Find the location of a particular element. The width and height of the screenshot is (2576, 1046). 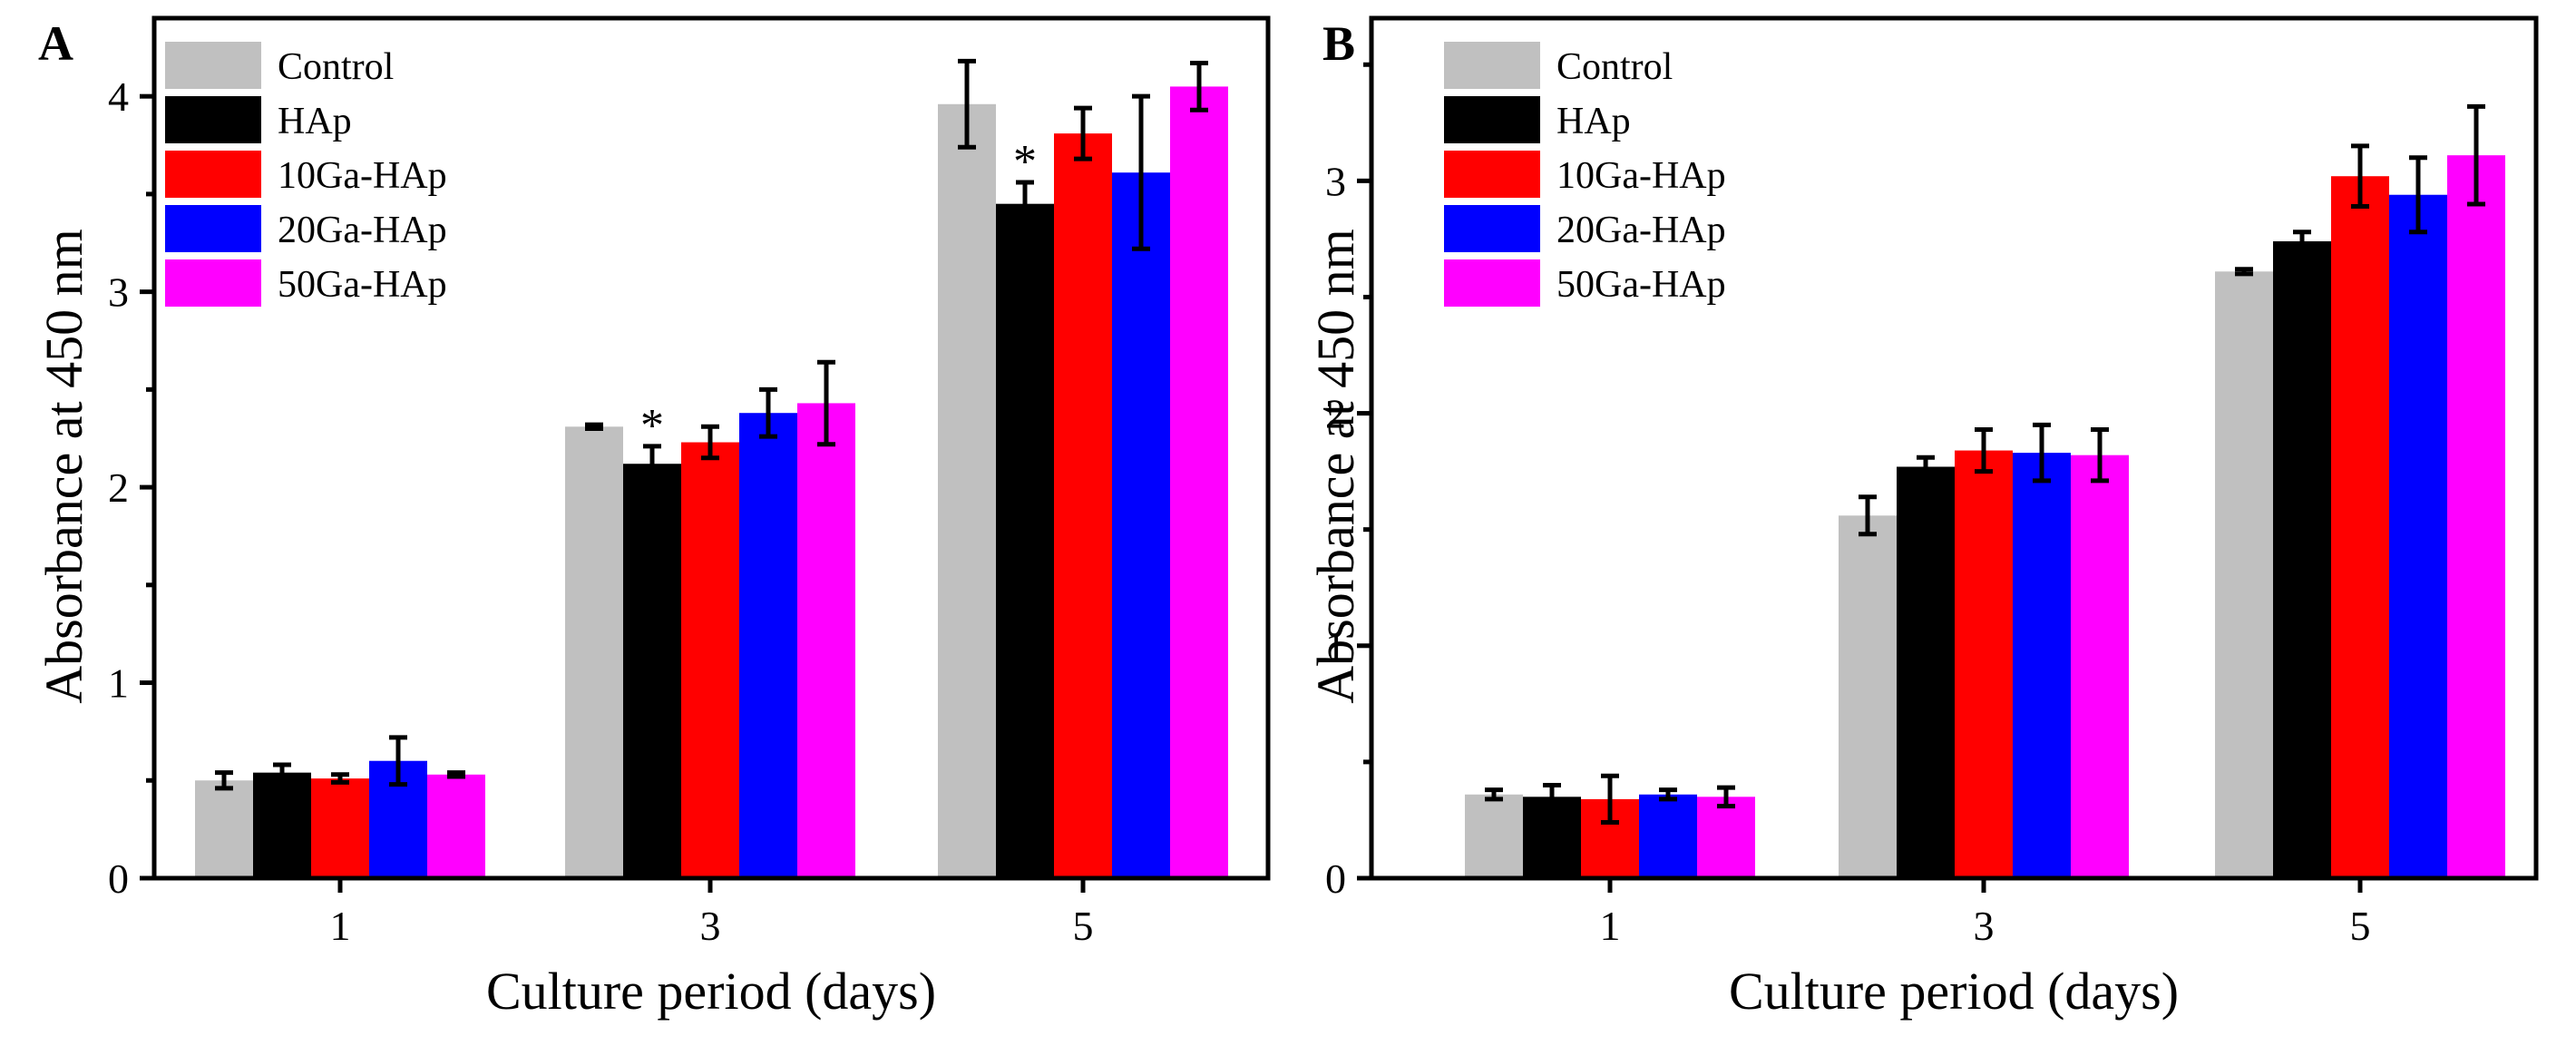

legend: Control HAp 10Ga-HAp 20Ga-HAp 50Ga-HAp is located at coordinates (1585, 174).